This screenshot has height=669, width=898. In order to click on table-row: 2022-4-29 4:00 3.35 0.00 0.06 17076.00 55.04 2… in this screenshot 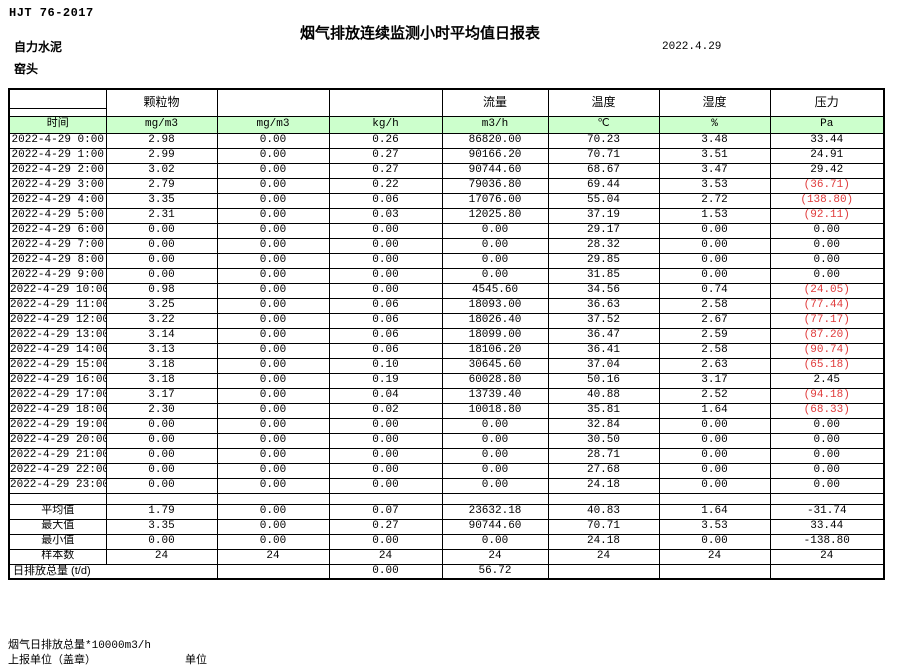, I will do `click(446, 200)`.